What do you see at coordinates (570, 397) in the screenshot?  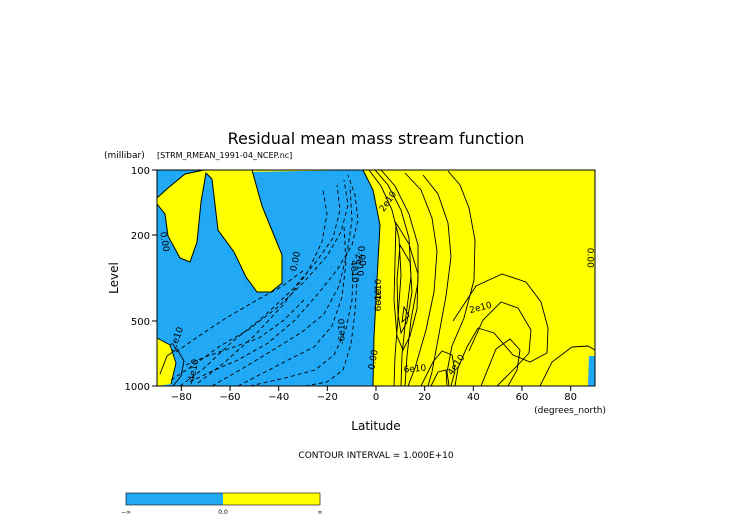 I see `x-tick-label: 80` at bounding box center [570, 397].